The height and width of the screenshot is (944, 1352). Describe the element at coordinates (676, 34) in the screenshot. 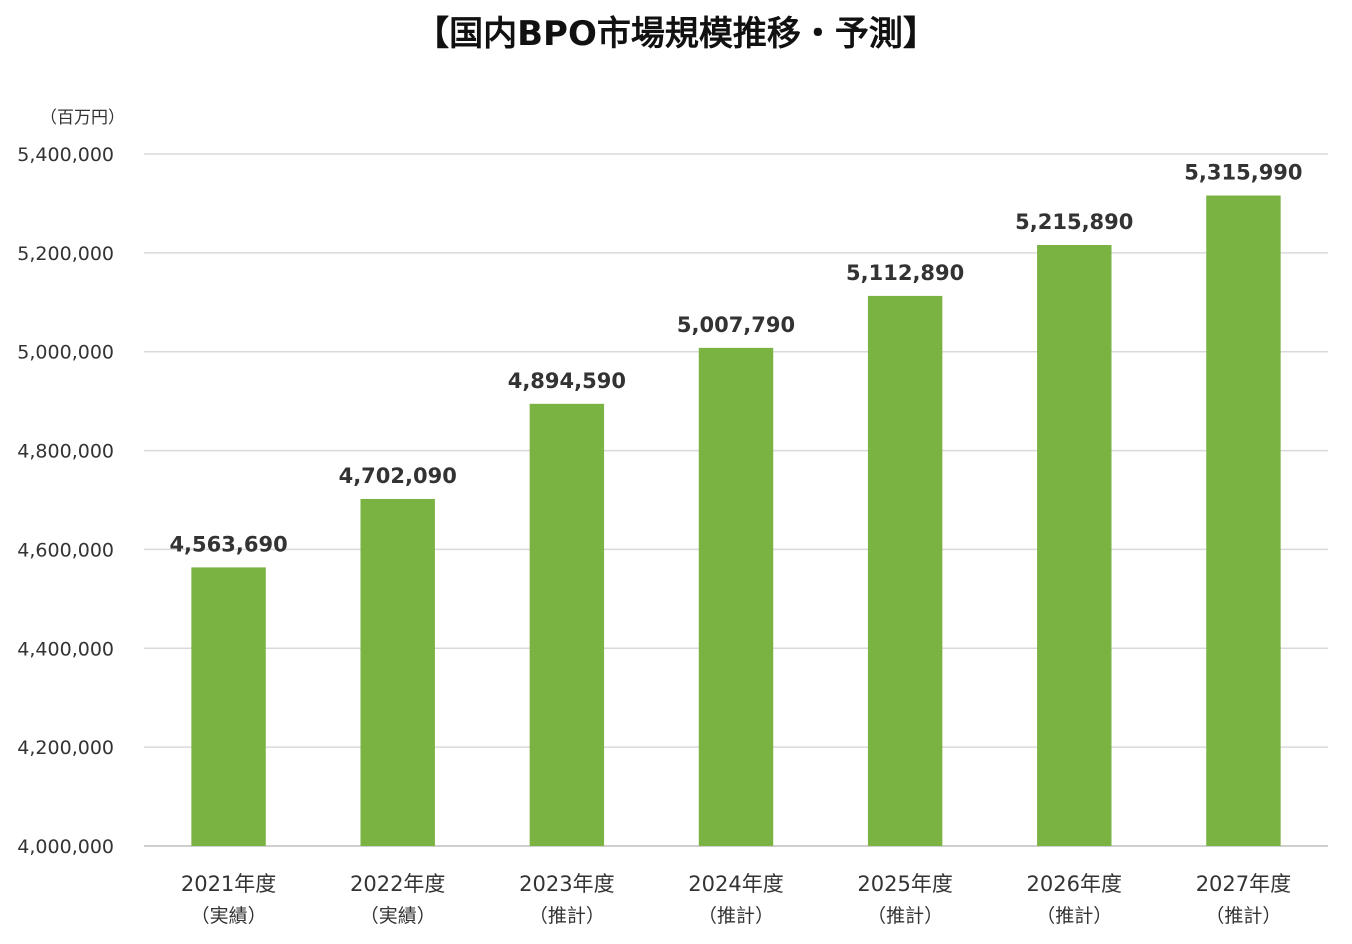

I see `chart-title: 【国内BPO市場規模推移・予測】` at that location.